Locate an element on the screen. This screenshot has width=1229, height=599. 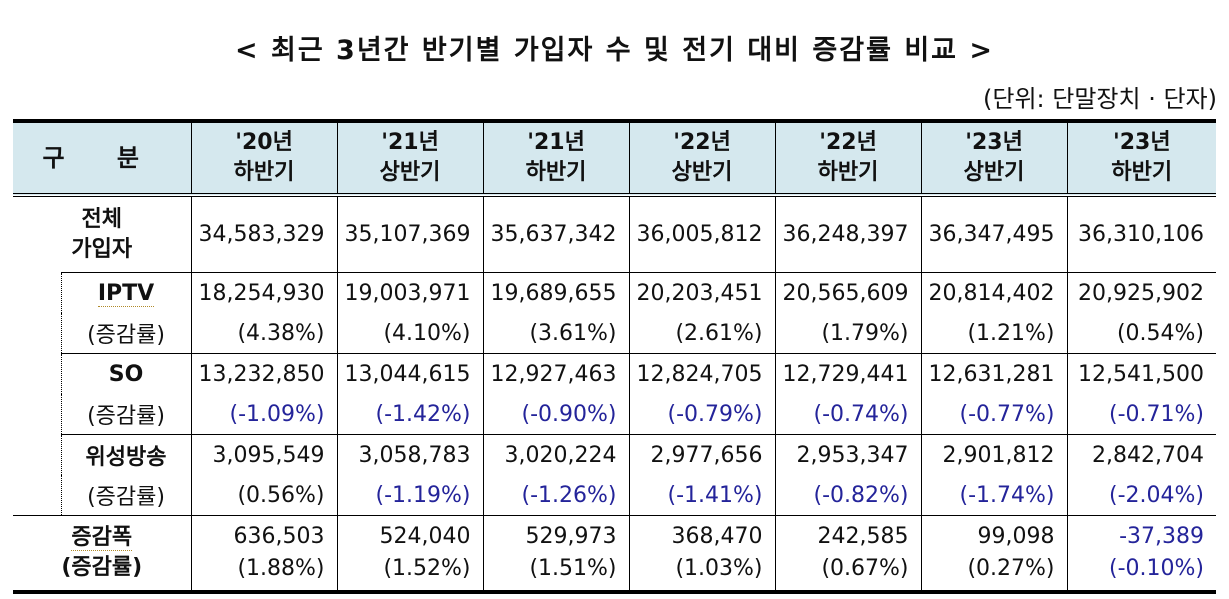
change-value: 368,470 is located at coordinates (717, 536).